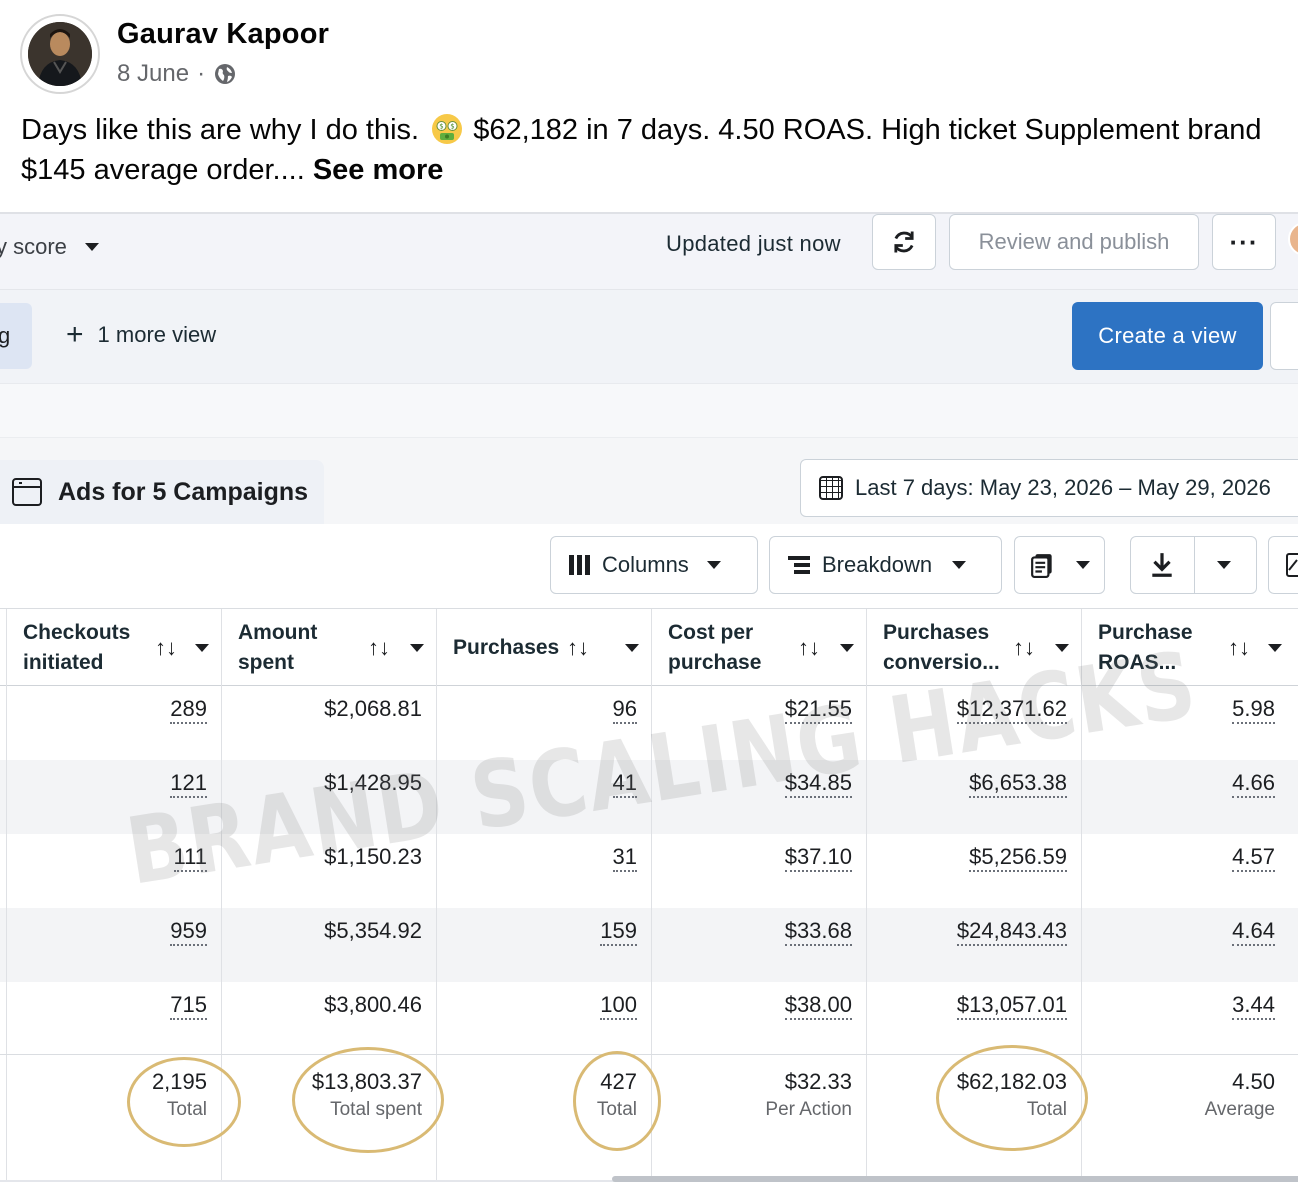 This screenshot has height=1182, width=1298. Describe the element at coordinates (818, 1081) in the screenshot. I see `total-value: $32.33` at that location.